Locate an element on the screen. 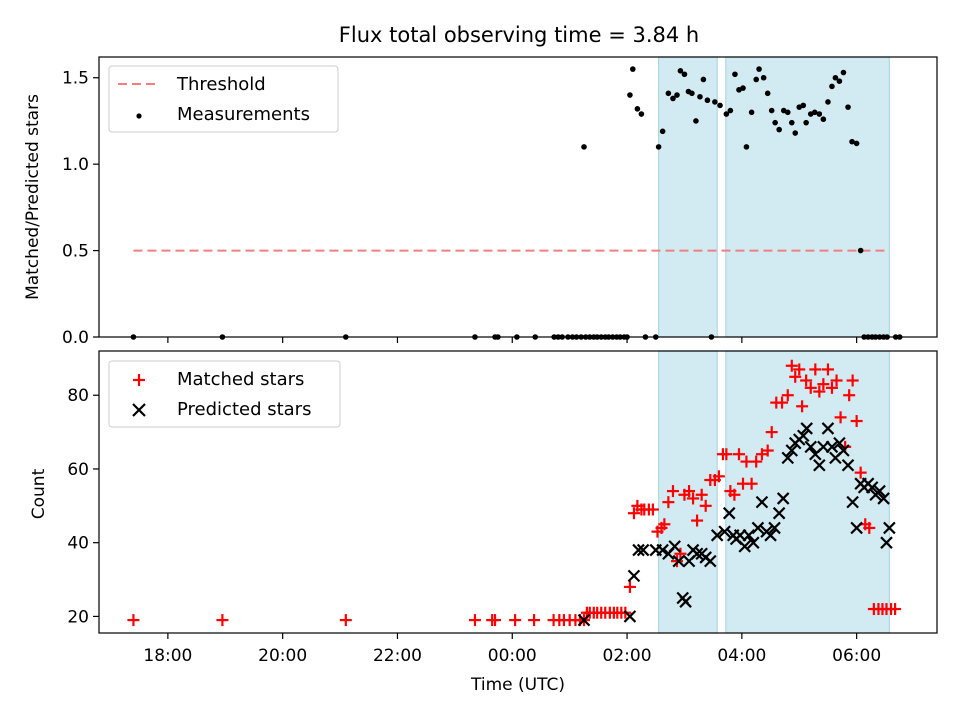  y-tick-label: 60 is located at coordinates (78, 470).